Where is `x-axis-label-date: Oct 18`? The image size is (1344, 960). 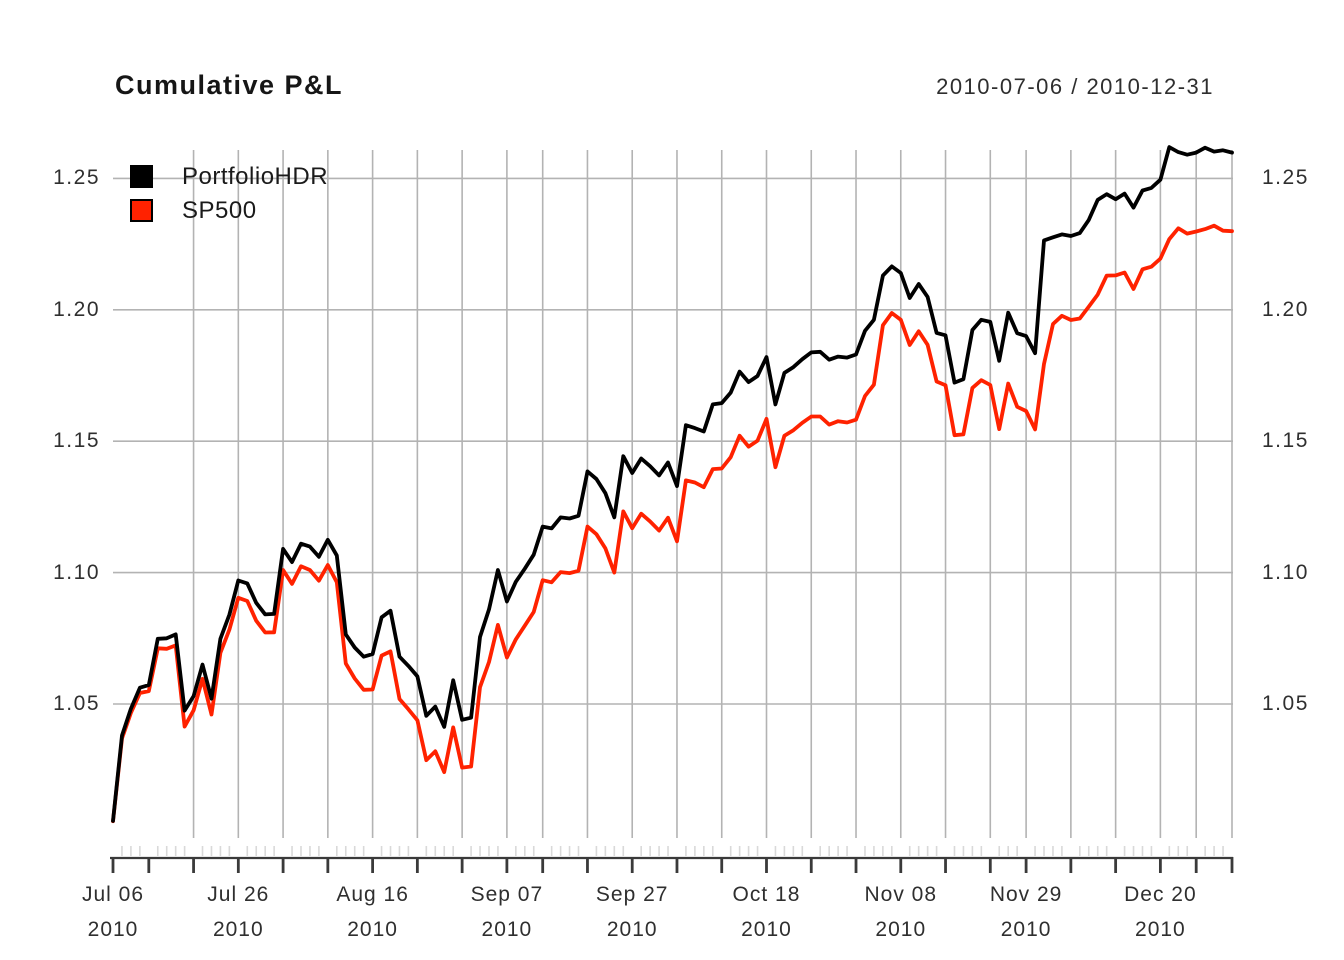 x-axis-label-date: Oct 18 is located at coordinates (766, 894).